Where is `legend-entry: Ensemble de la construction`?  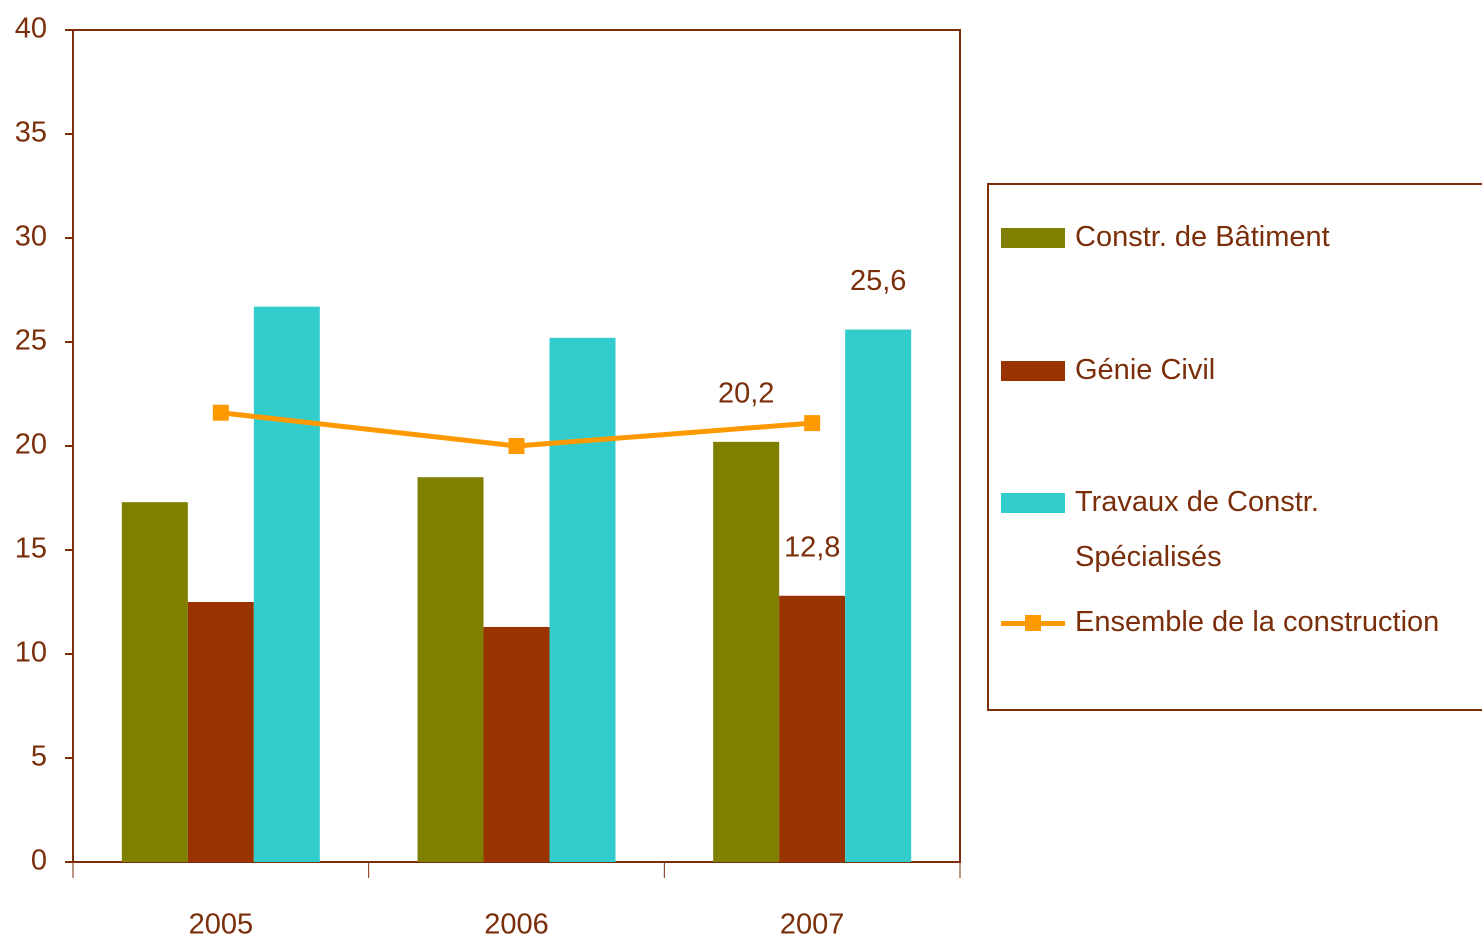
legend-entry: Ensemble de la construction is located at coordinates (1220, 622).